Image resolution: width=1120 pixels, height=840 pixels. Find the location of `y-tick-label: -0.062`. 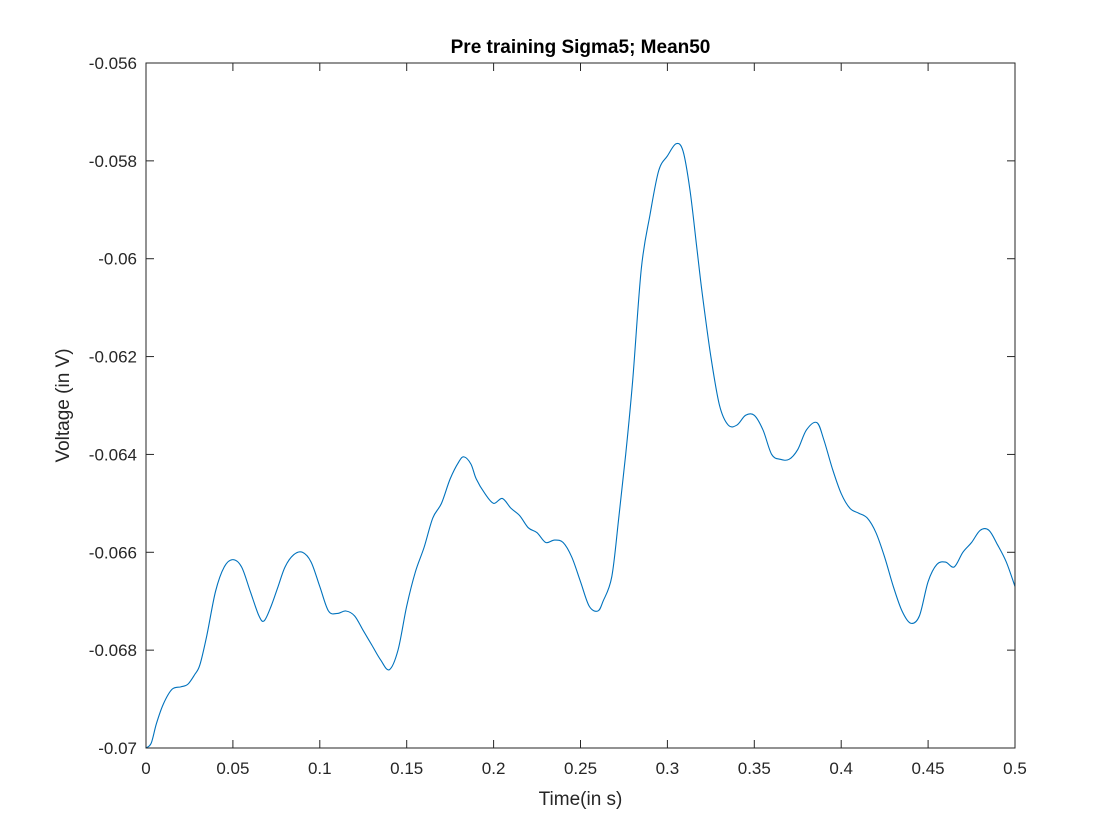

y-tick-label: -0.062 is located at coordinates (113, 357).